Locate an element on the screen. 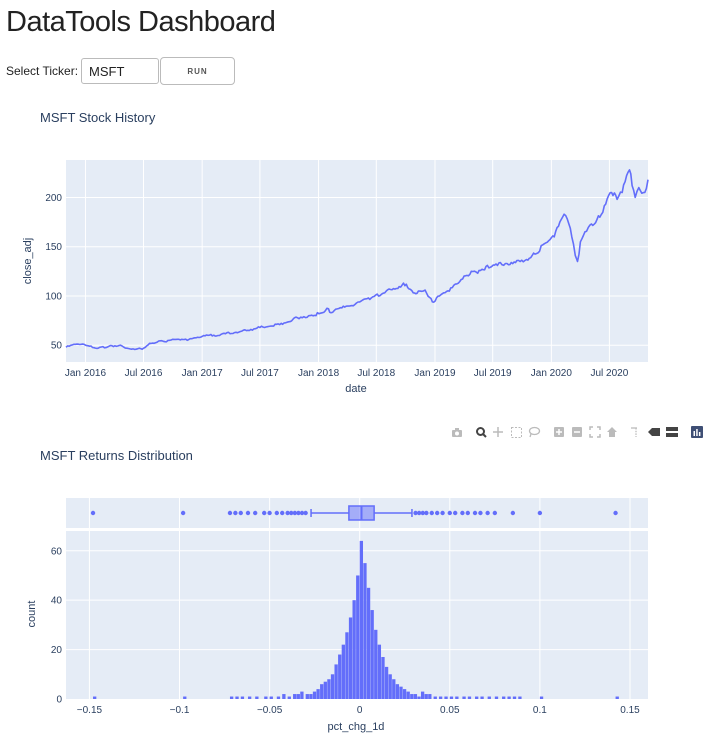 The image size is (706, 744). lasso-icon is located at coordinates (534, 432).